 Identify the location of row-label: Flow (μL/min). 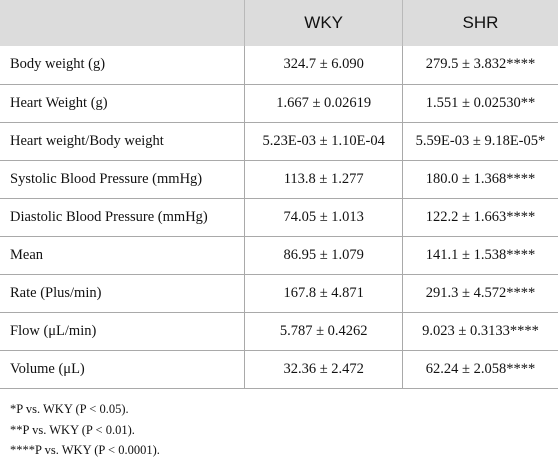
(122, 331).